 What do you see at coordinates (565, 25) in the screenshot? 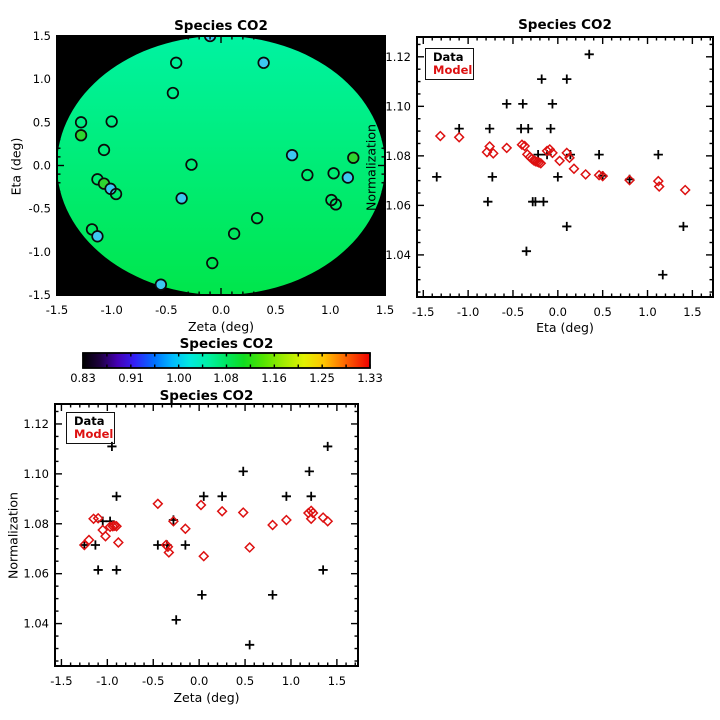
I see `norm-vs-eta-title: Species CO2` at bounding box center [565, 25].